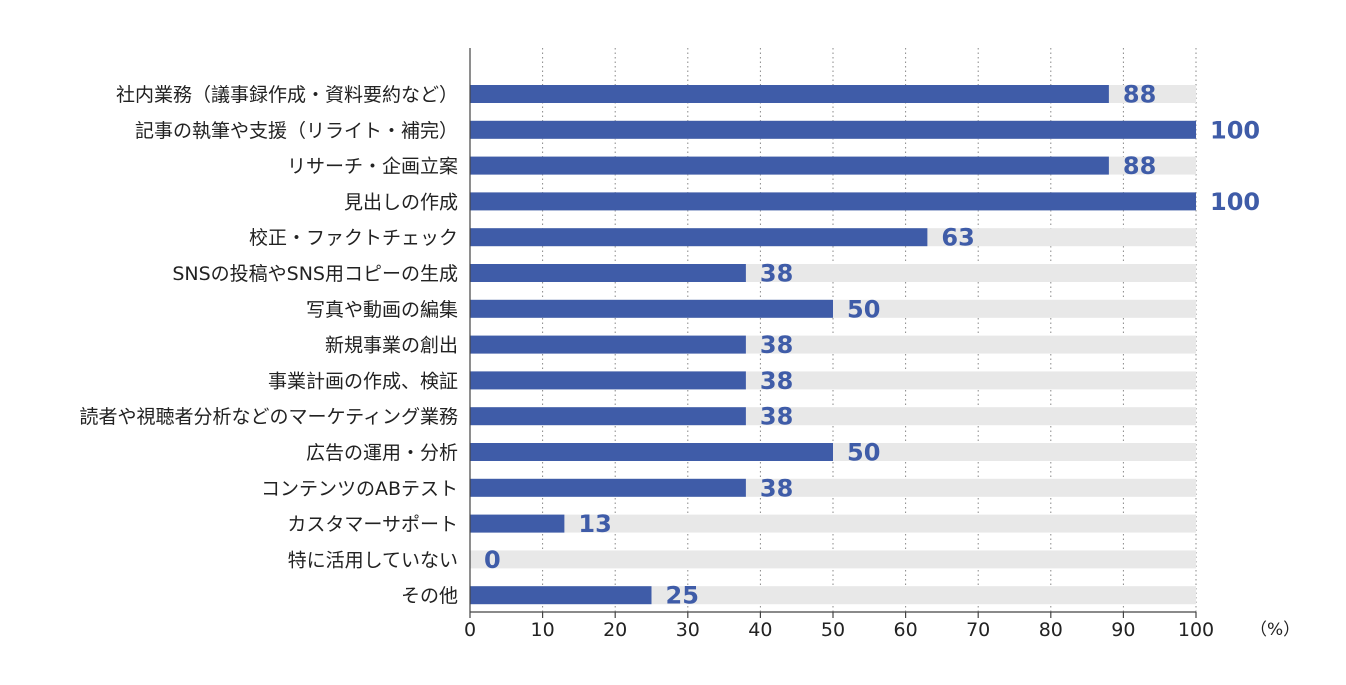 The width and height of the screenshot is (1346, 685). I want to click on x-tick-label: 100, so click(1196, 630).